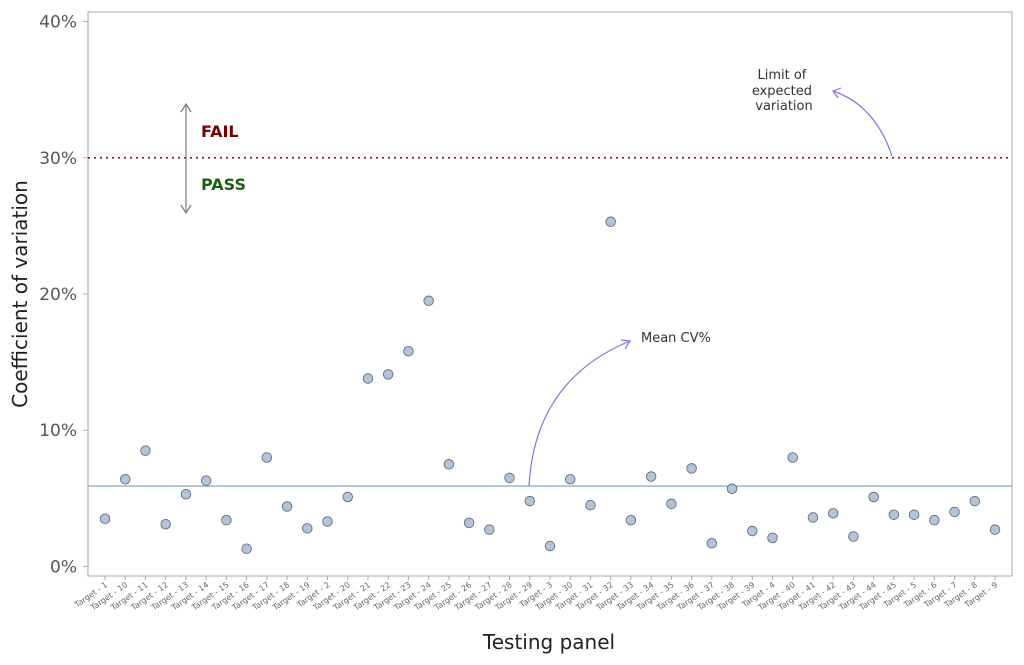 Image resolution: width=1024 pixels, height=665 pixels. Describe the element at coordinates (213, 158) in the screenshot. I see `pass-fail-annotation: FAIL PASS` at that location.